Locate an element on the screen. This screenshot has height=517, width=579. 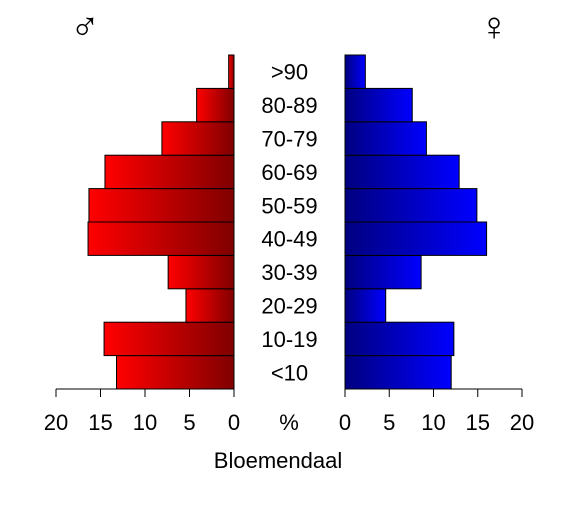
right-tick-label-2: 10 is located at coordinates (433, 422).